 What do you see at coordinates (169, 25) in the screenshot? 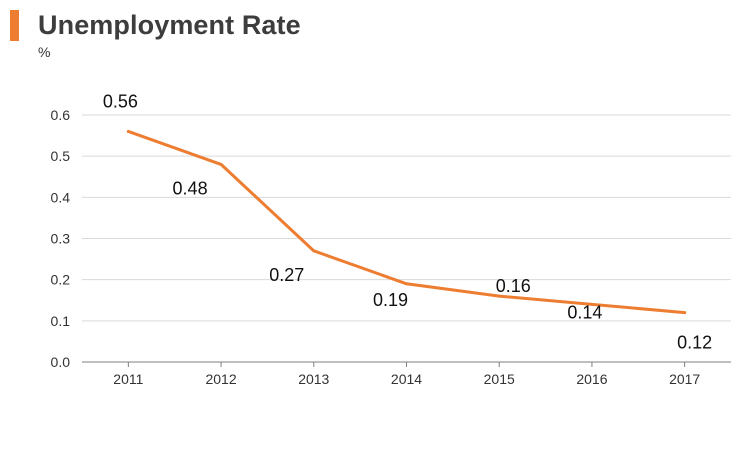
I see `chart-title: Unemployment Rate` at bounding box center [169, 25].